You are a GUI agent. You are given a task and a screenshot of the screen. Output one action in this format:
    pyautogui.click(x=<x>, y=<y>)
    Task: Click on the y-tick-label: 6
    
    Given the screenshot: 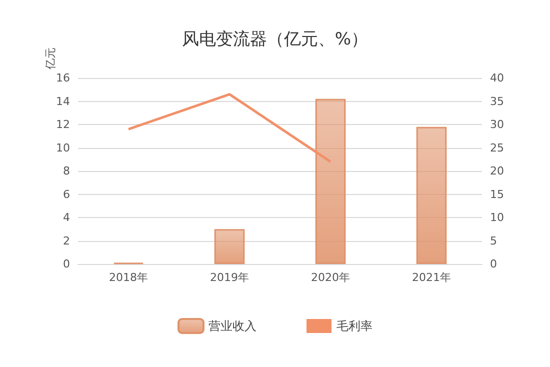 What is the action you would take?
    pyautogui.click(x=66, y=194)
    